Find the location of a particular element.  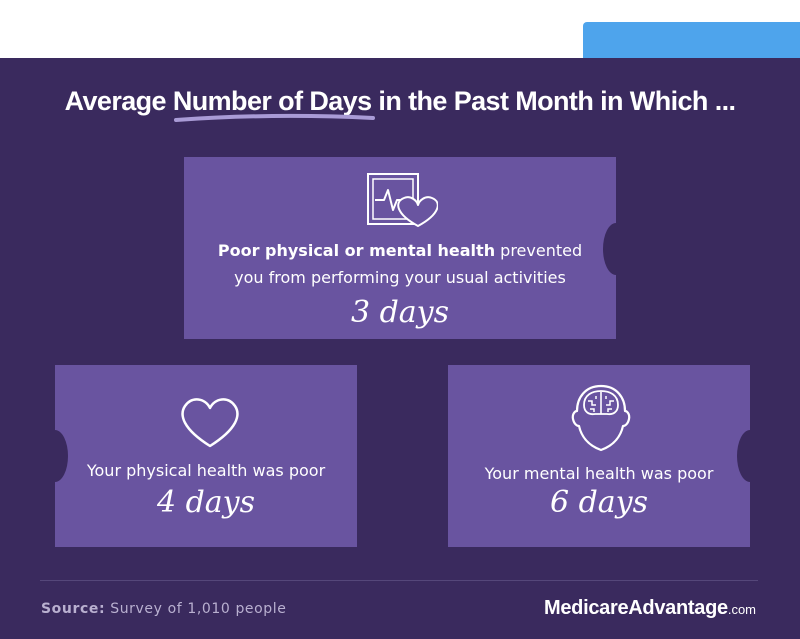

blue-header-tab is located at coordinates (691, 40).